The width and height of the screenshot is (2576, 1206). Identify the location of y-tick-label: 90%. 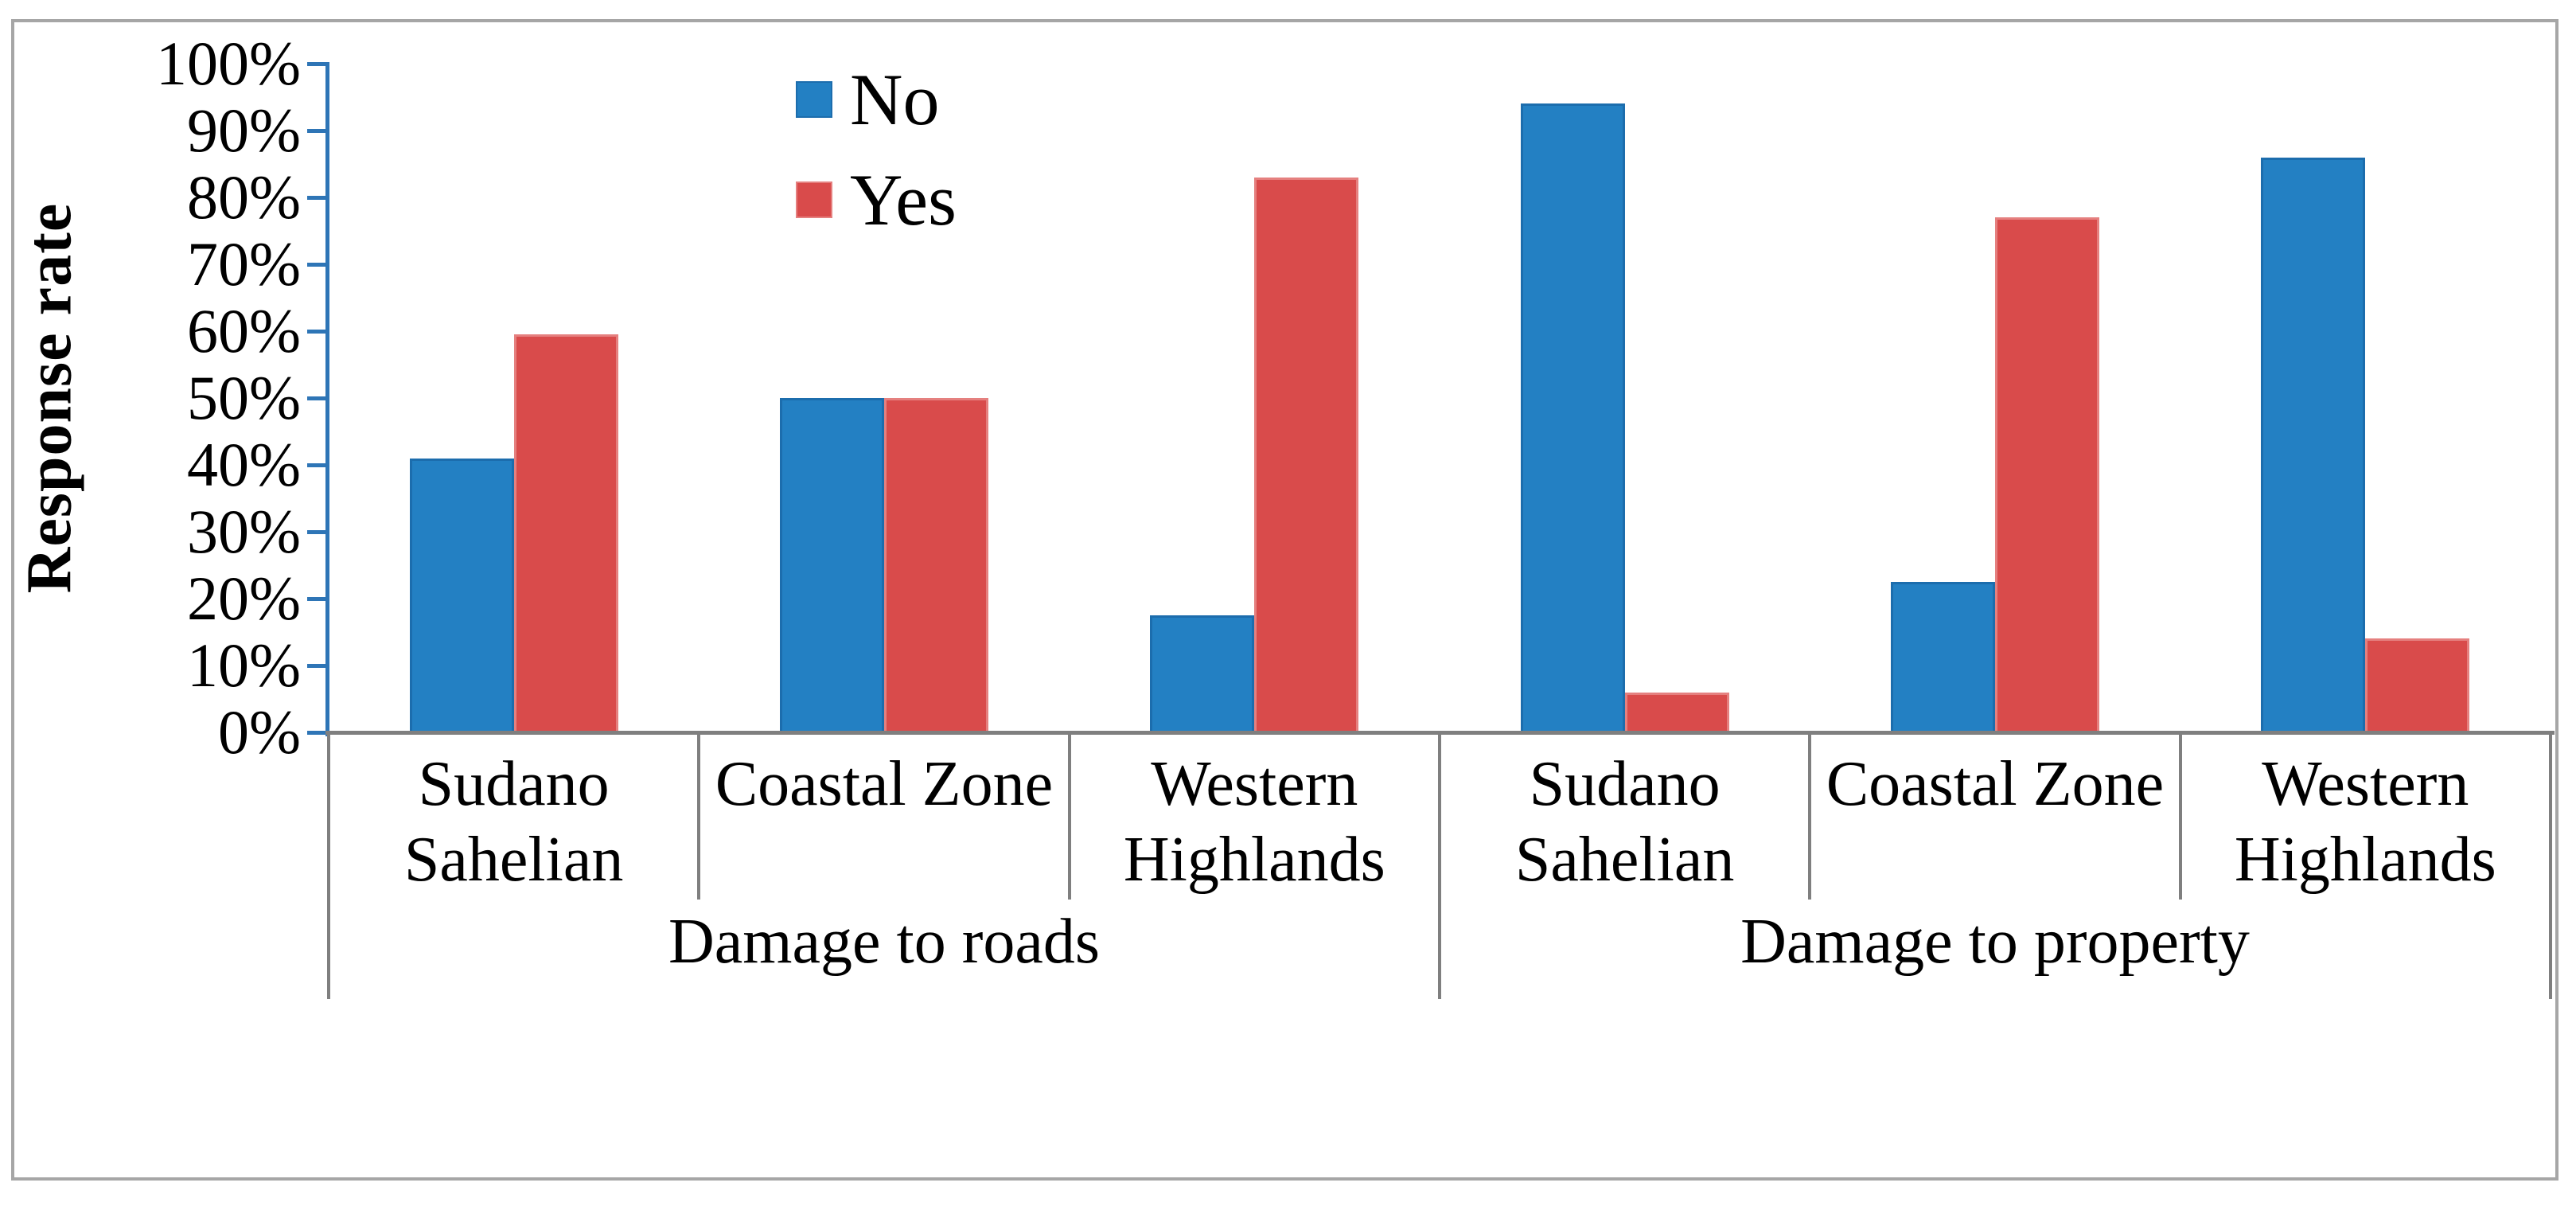
(244, 130).